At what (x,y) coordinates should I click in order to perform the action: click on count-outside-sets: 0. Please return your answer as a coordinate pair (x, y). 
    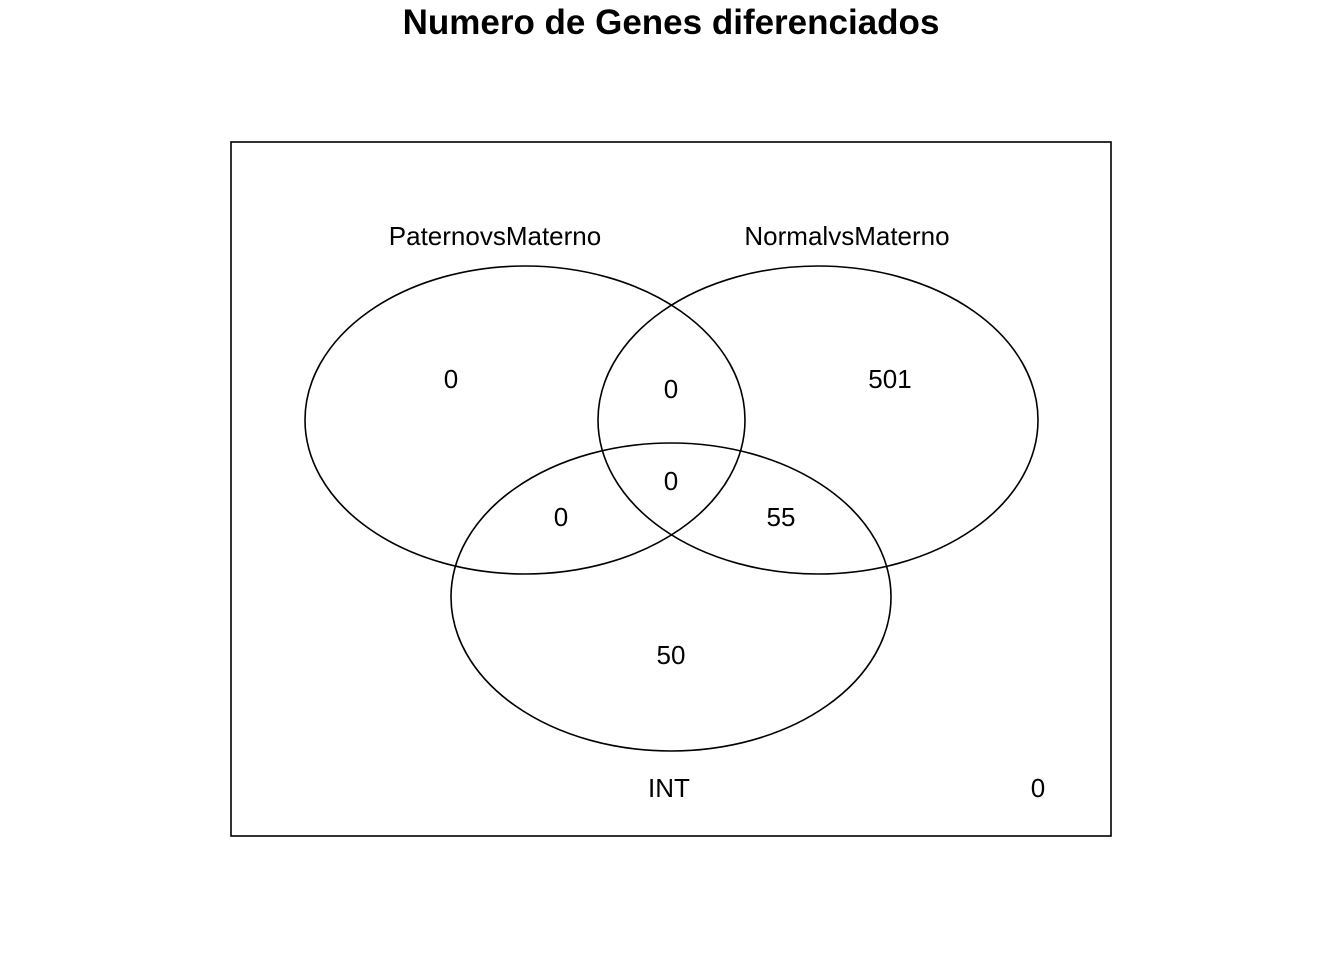
    Looking at the image, I should click on (1038, 788).